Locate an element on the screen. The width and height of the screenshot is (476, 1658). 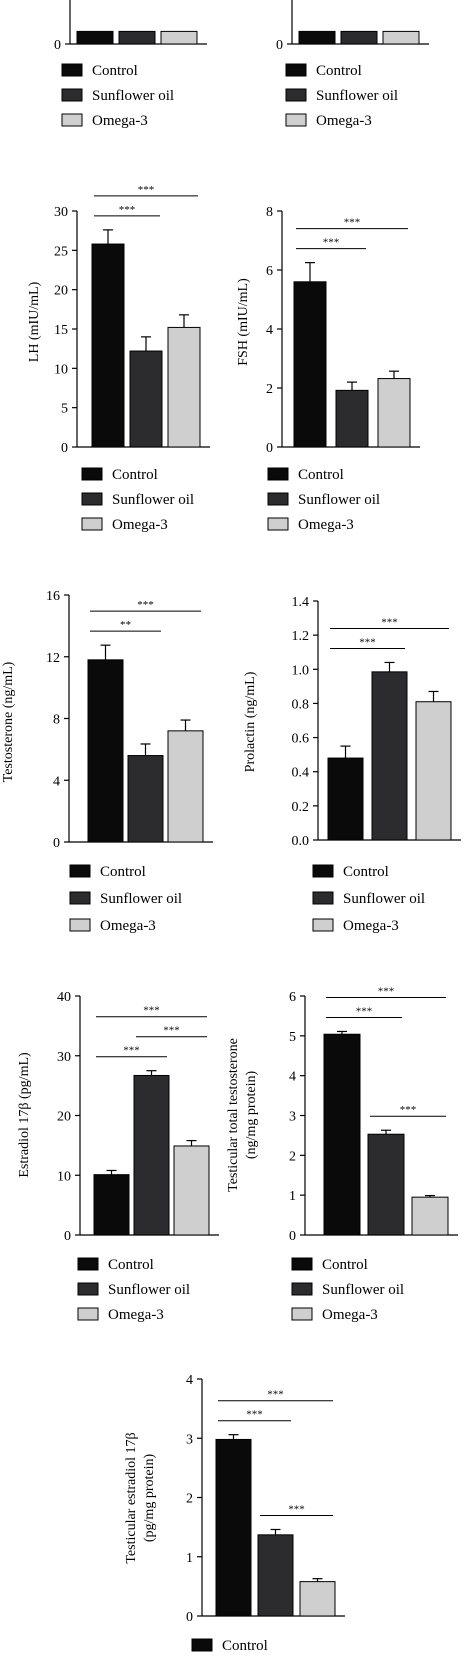
y-tick-label: 0.8 is located at coordinates (301, 704).